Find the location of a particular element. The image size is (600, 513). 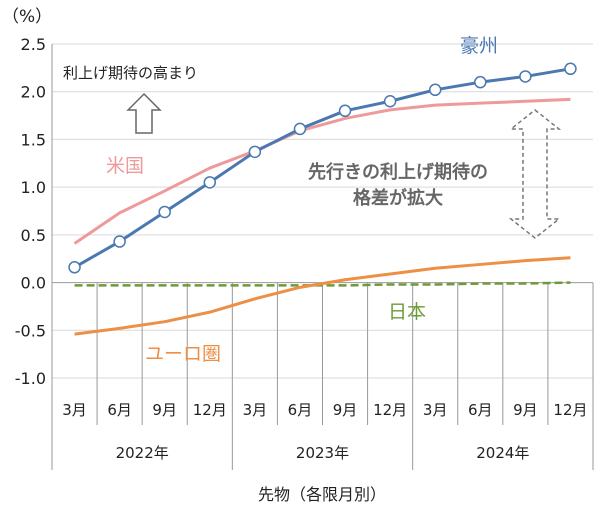

annotation-gap-line2: 格差が拡大 is located at coordinates (398, 198).